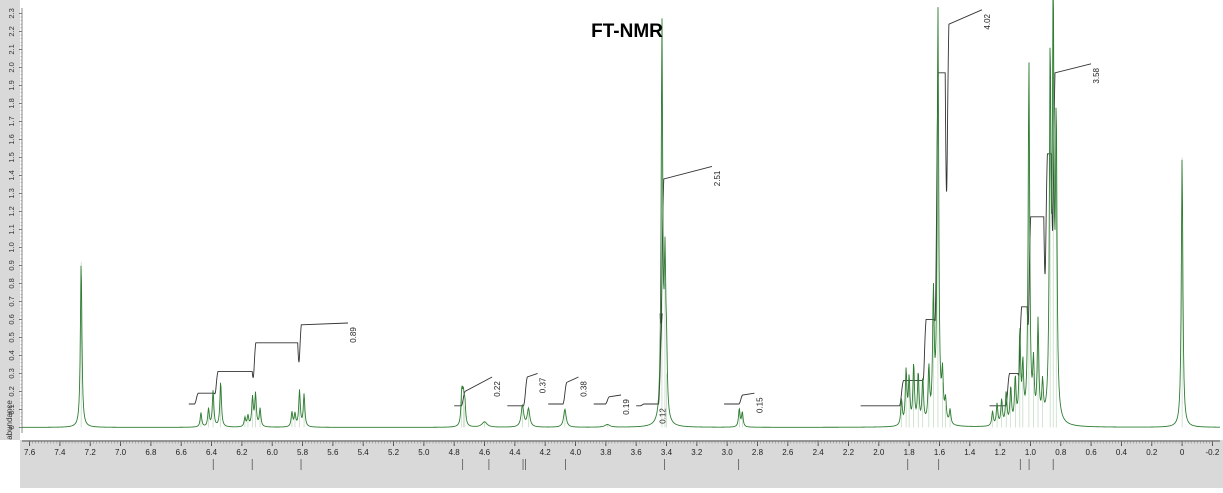  What do you see at coordinates (11, 355) in the screenshot?
I see `y-tick-label: 0.4` at bounding box center [11, 355].